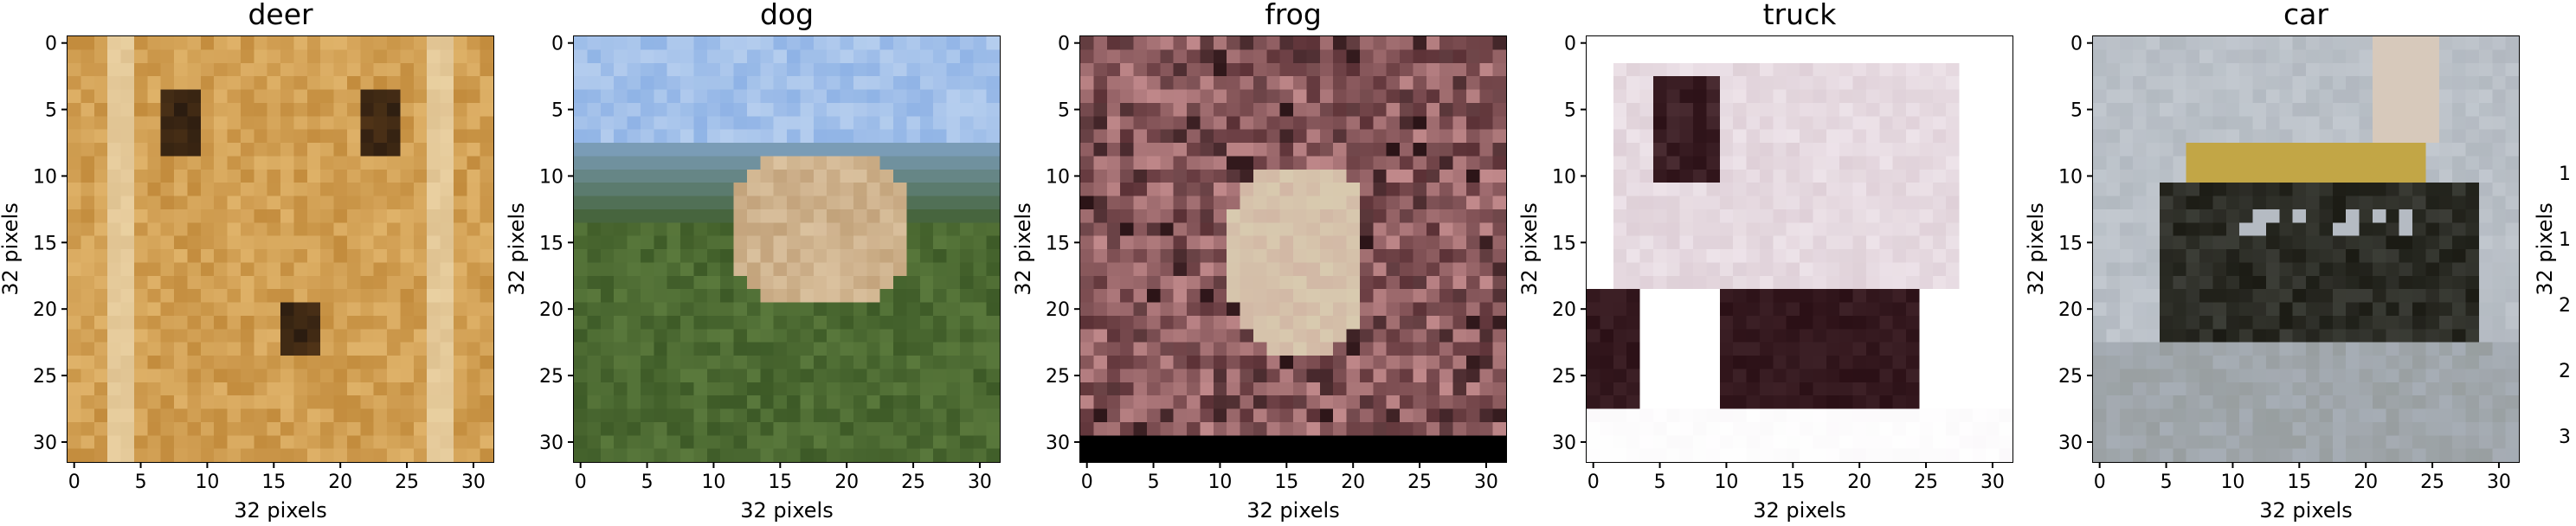 This screenshot has width=2576, height=526. Describe the element at coordinates (1801, 15) in the screenshot. I see `panel-title: truck` at that location.